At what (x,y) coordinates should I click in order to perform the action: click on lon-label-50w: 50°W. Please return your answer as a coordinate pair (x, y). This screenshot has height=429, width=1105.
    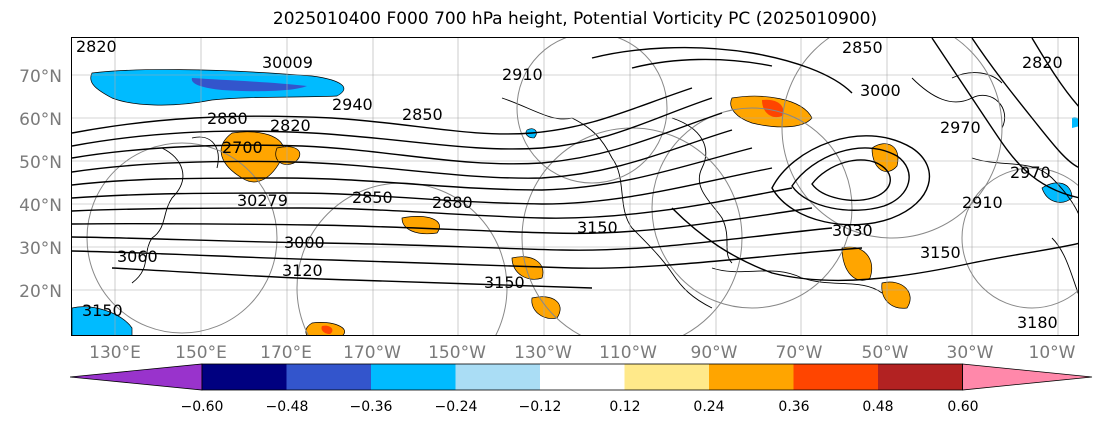
    Looking at the image, I should click on (885, 353).